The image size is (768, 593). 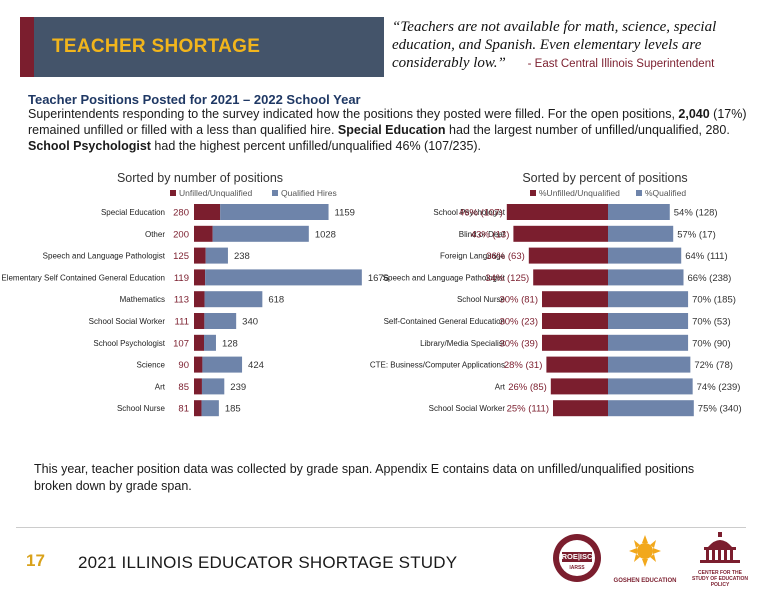 I want to click on right-legend-label-unfilled: %Unfilled/Unqualified, so click(x=579, y=193).